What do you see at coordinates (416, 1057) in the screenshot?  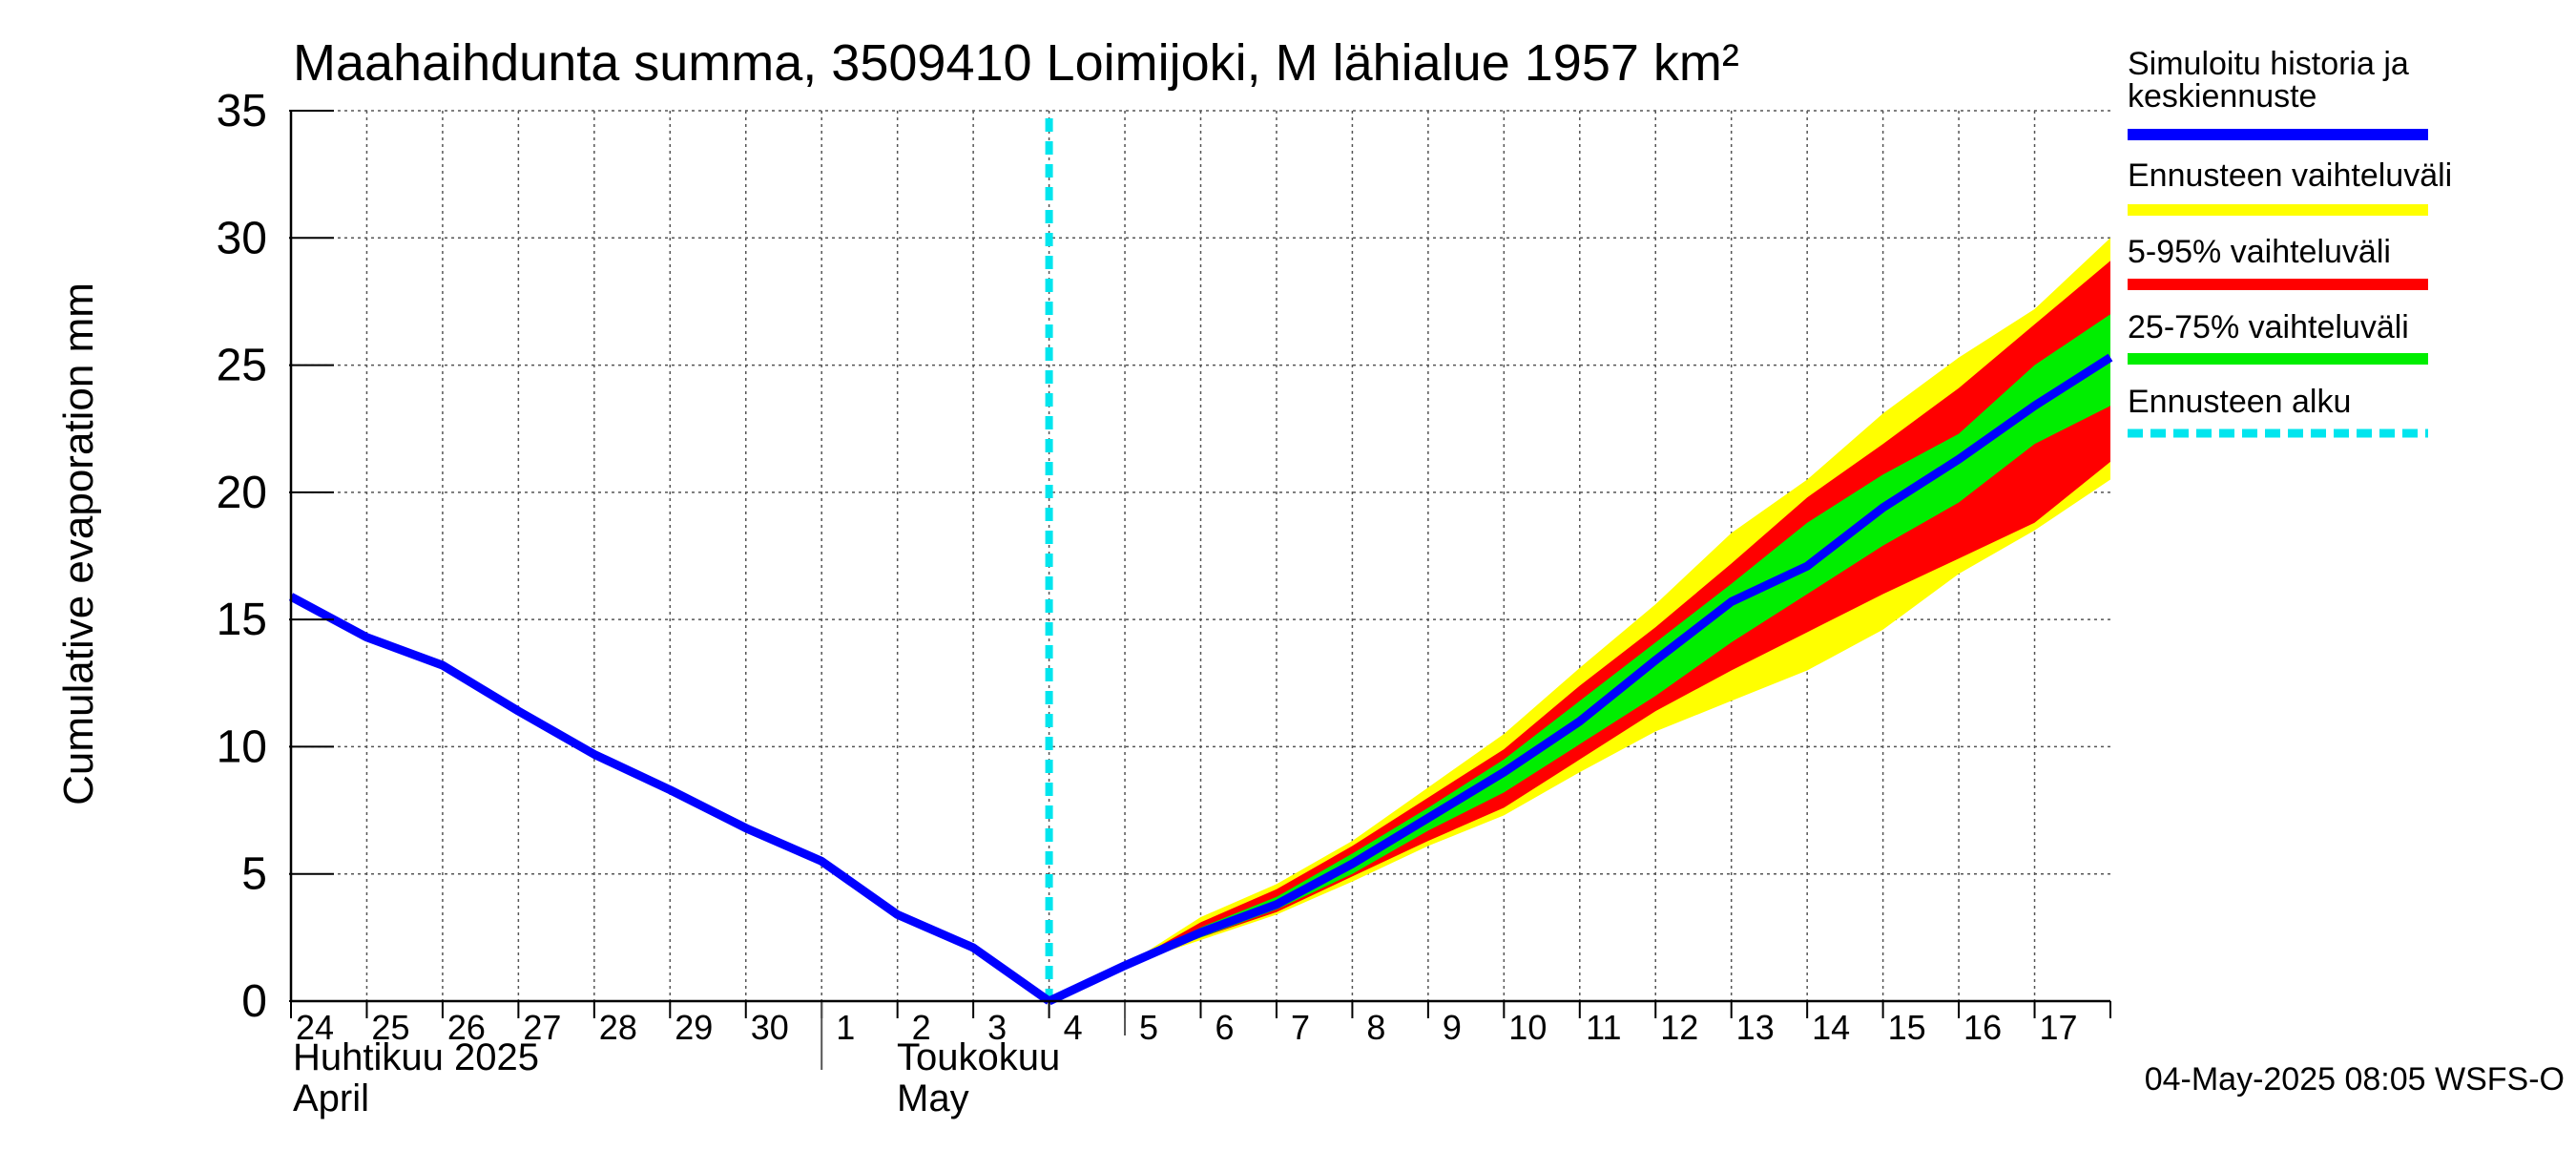 I see `month-label-april-fi: Huhtikuu 2025` at bounding box center [416, 1057].